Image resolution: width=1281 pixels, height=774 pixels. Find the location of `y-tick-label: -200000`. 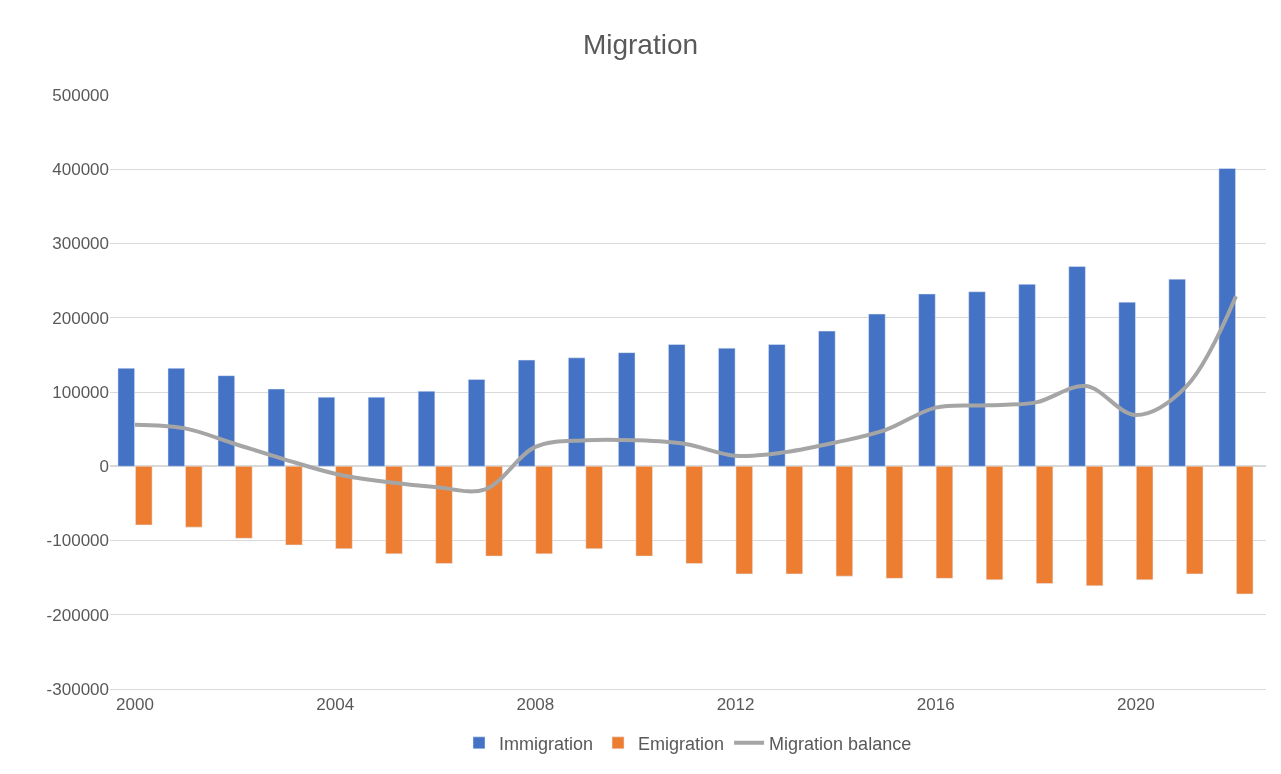

y-tick-label: -200000 is located at coordinates (77, 615).